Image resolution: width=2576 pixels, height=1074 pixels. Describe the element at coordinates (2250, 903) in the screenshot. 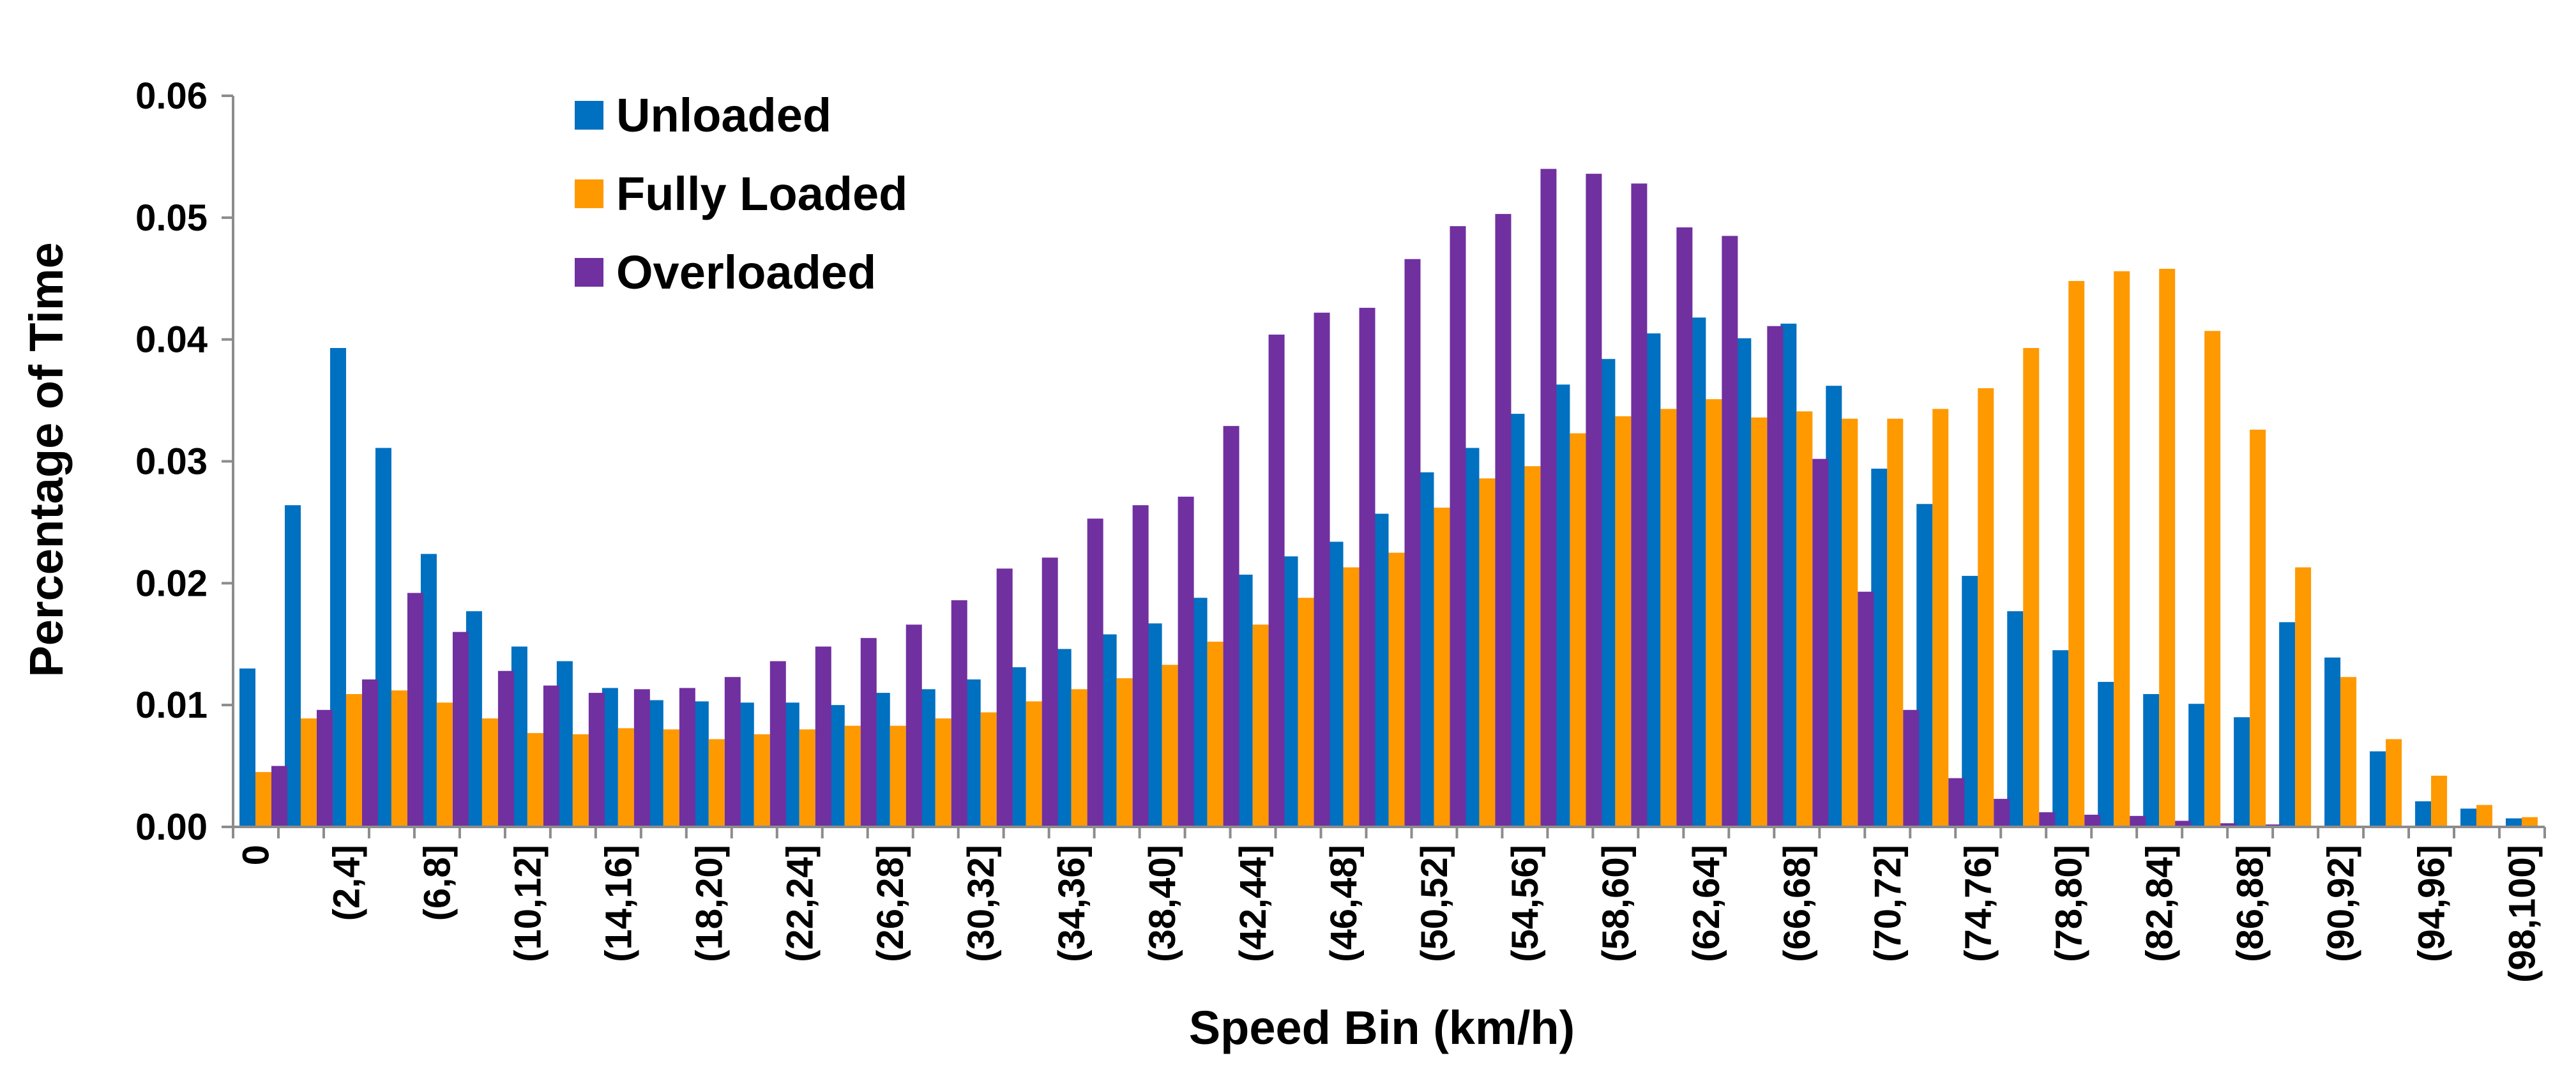

I see `x-tick-label: (86,88]` at that location.